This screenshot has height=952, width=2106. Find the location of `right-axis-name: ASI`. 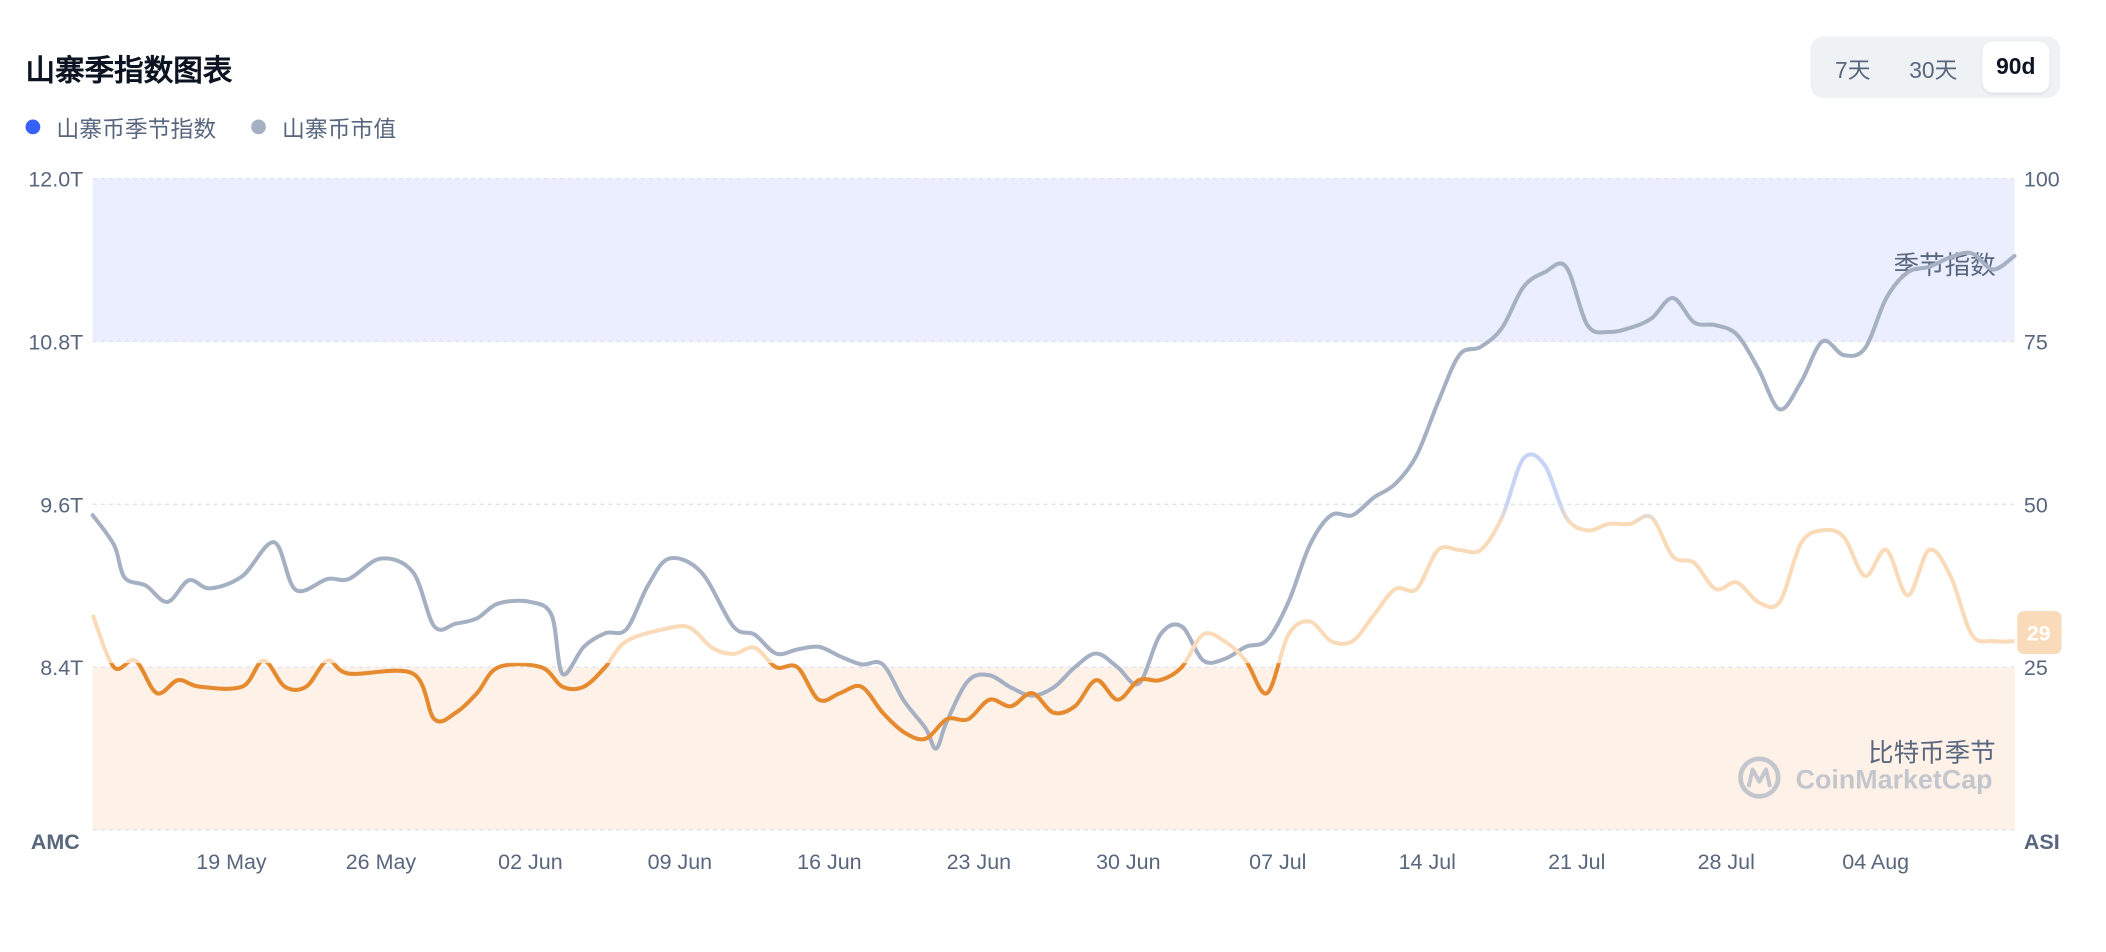

right-axis-name: ASI is located at coordinates (2042, 842).